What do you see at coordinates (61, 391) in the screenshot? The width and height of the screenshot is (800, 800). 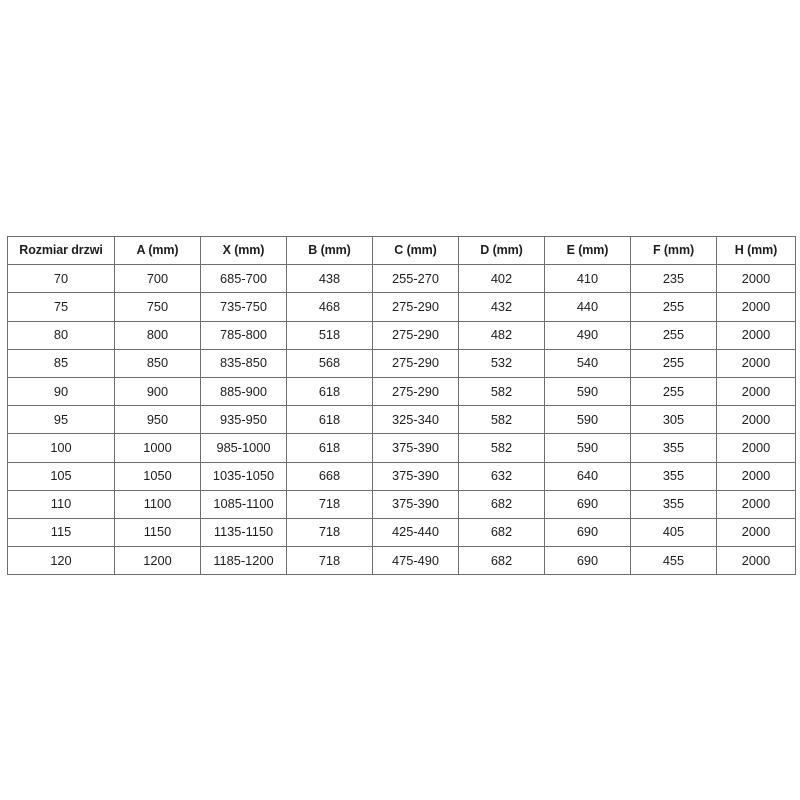 I see `cell-door-size: 90` at bounding box center [61, 391].